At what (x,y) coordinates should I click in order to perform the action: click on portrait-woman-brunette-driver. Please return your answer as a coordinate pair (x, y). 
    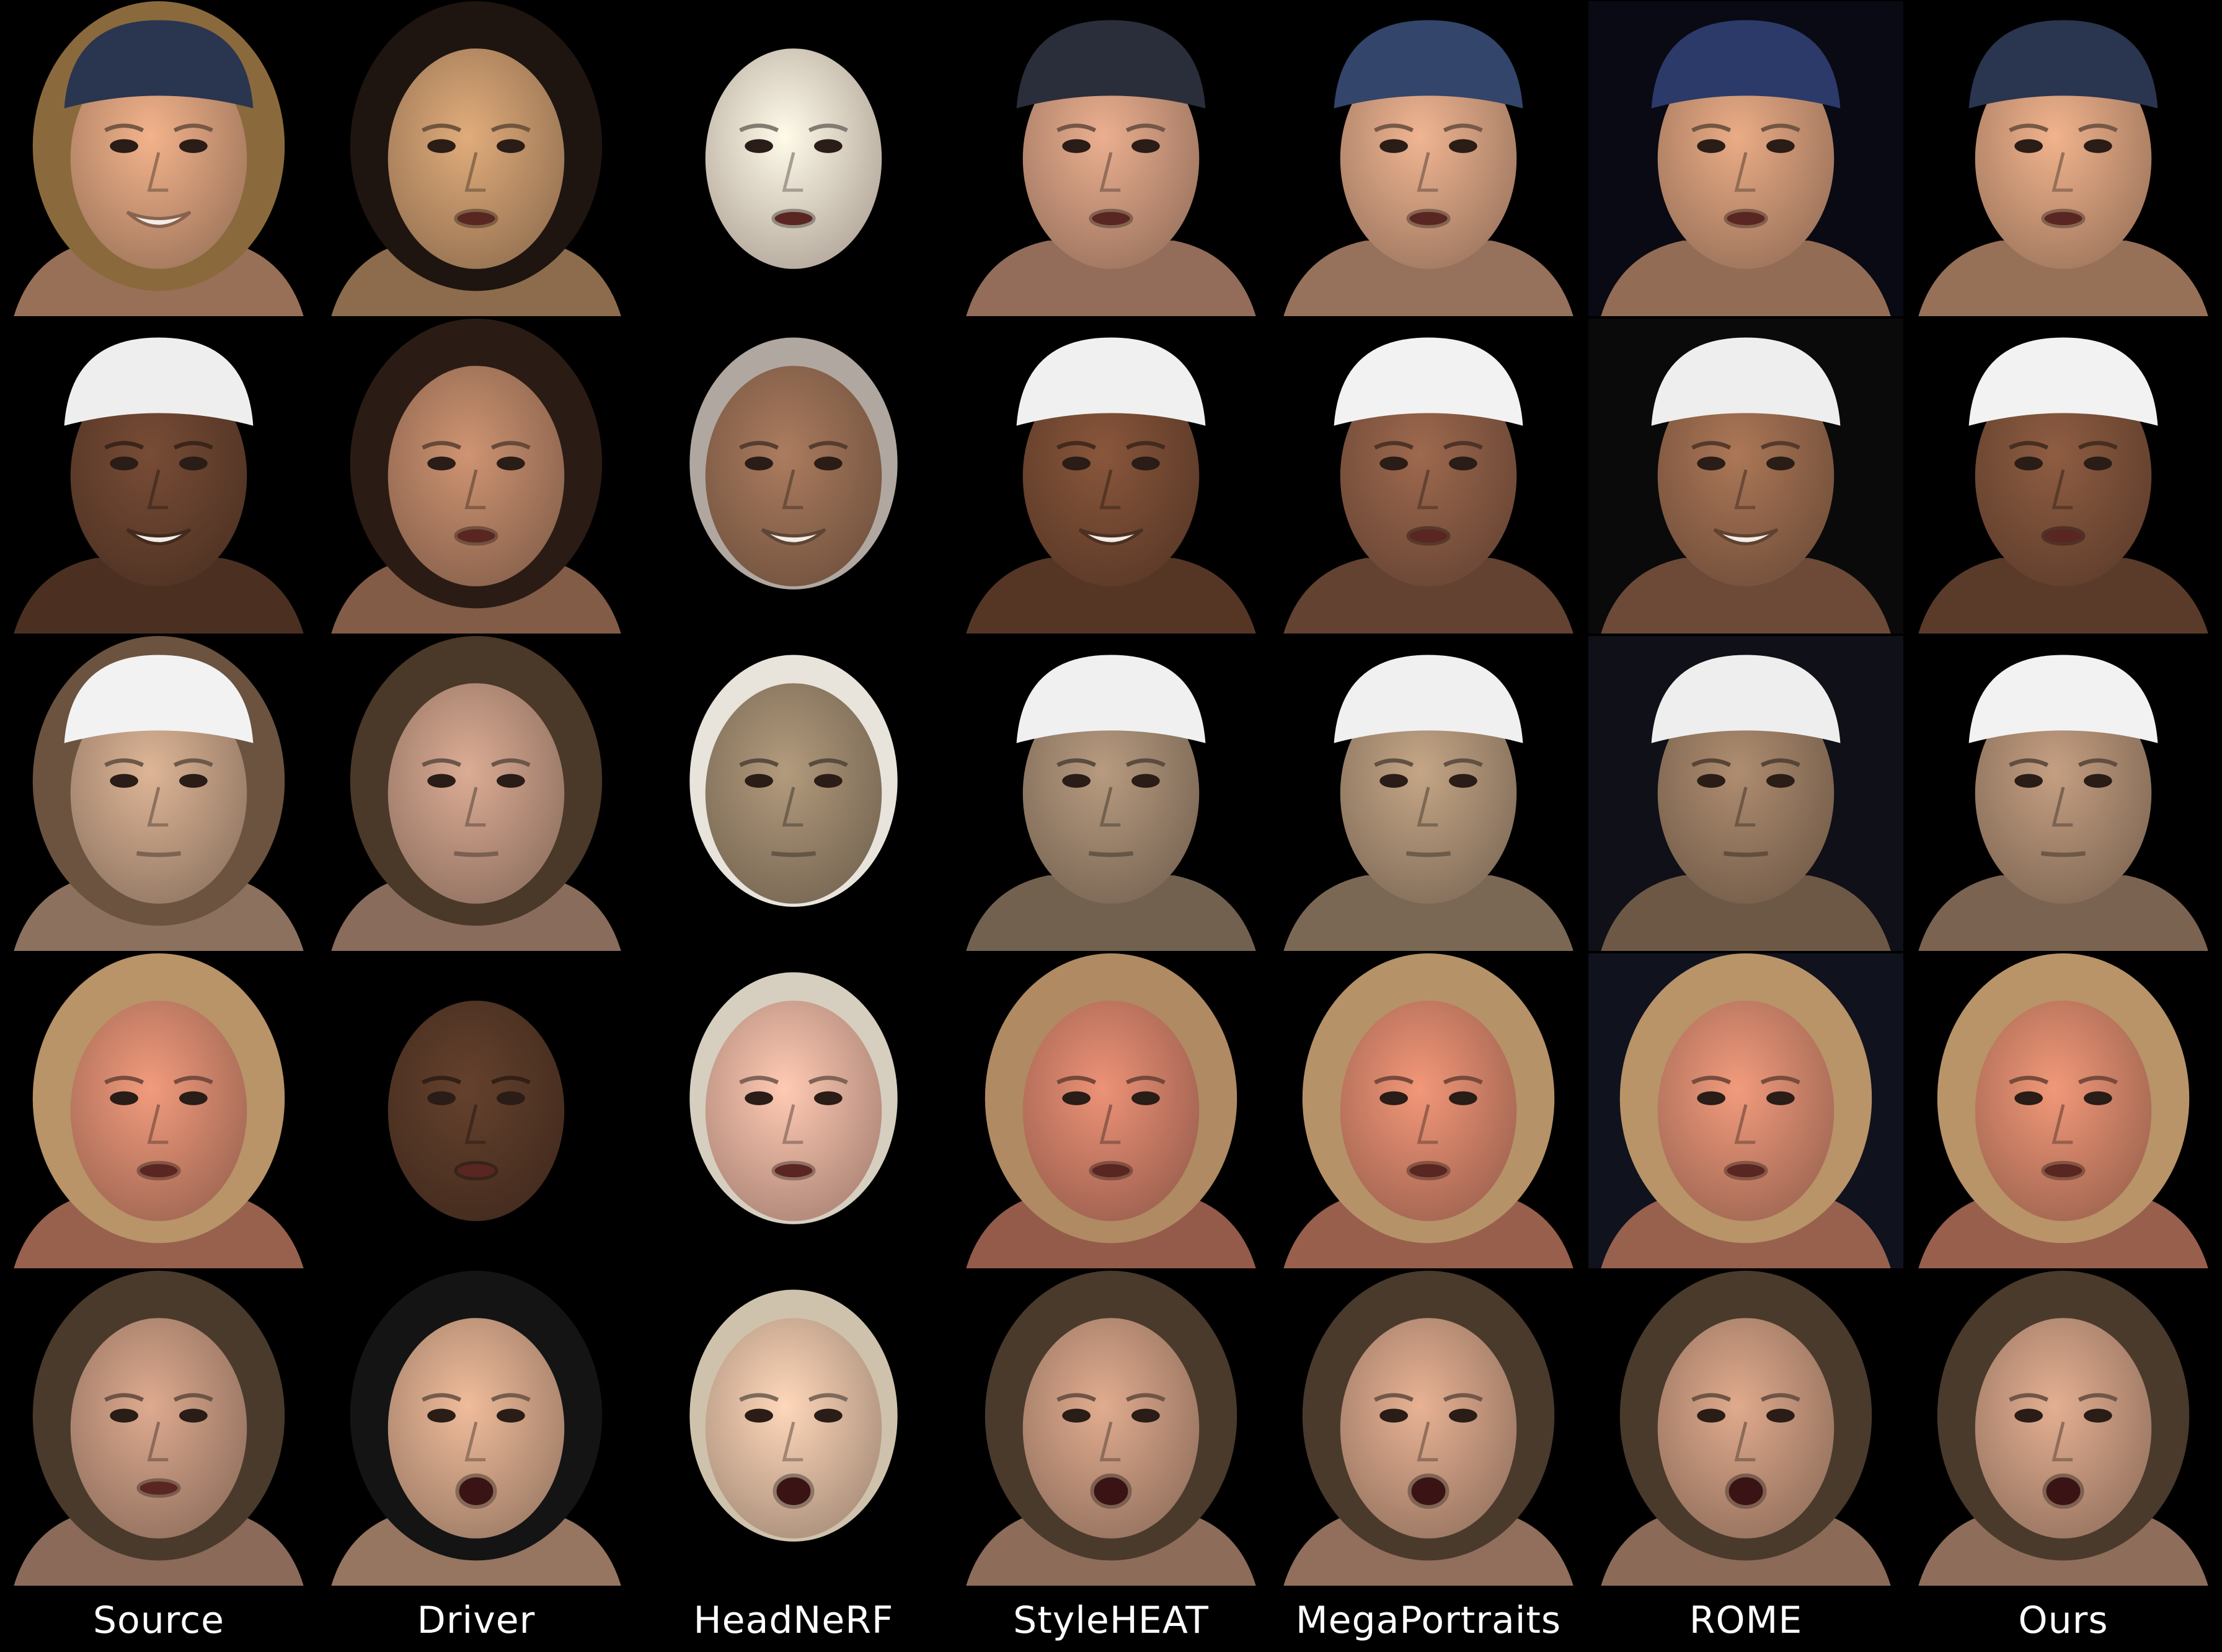
    Looking at the image, I should click on (476, 1428).